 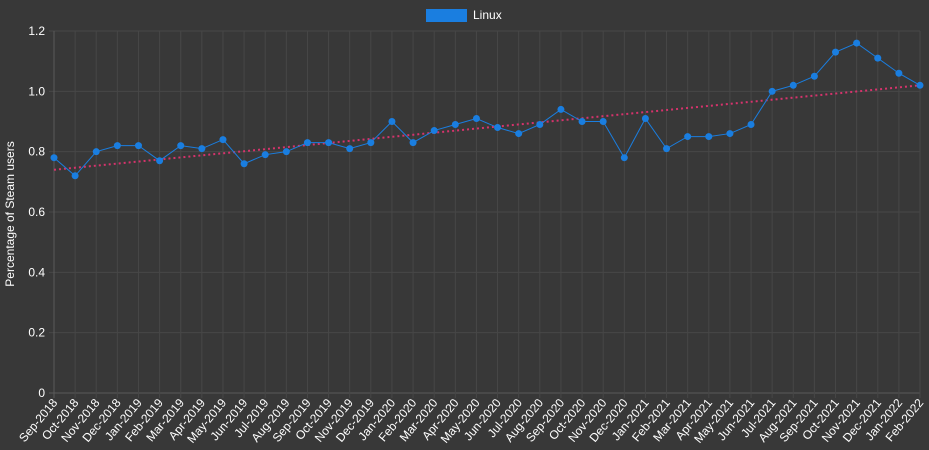 I want to click on legend-label: Linux, so click(x=487, y=15).